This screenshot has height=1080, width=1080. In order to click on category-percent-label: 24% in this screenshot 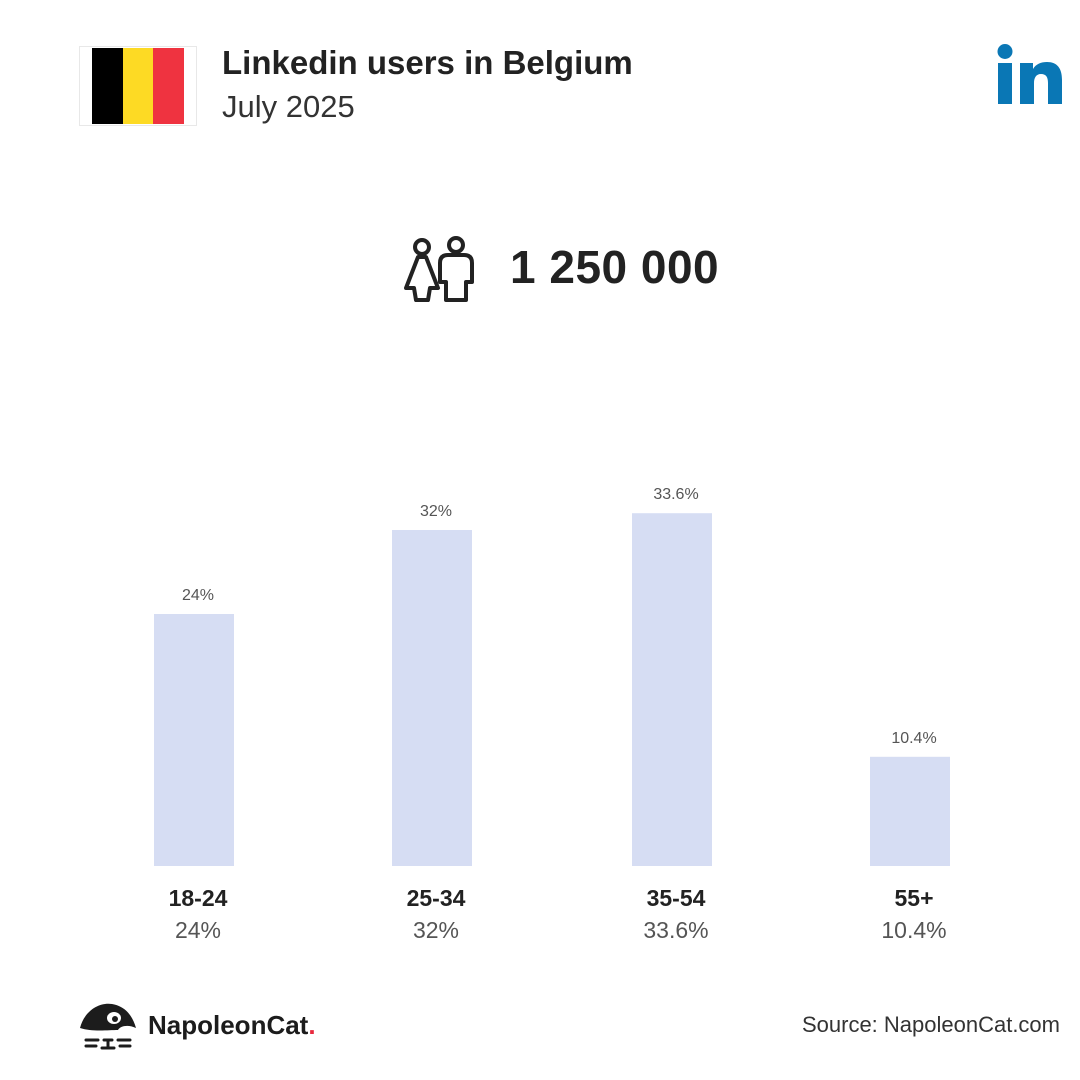, I will do `click(198, 930)`.